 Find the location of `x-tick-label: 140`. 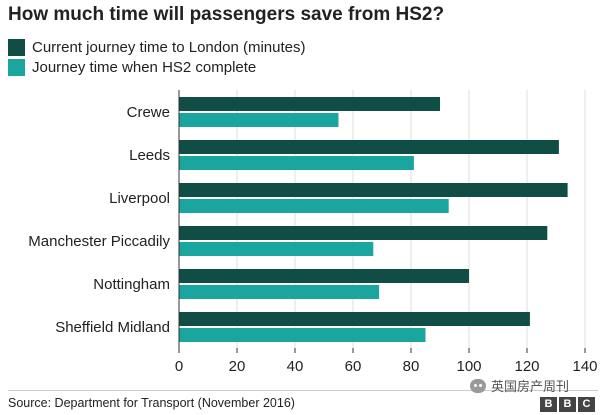

x-tick-label: 140 is located at coordinates (584, 366).